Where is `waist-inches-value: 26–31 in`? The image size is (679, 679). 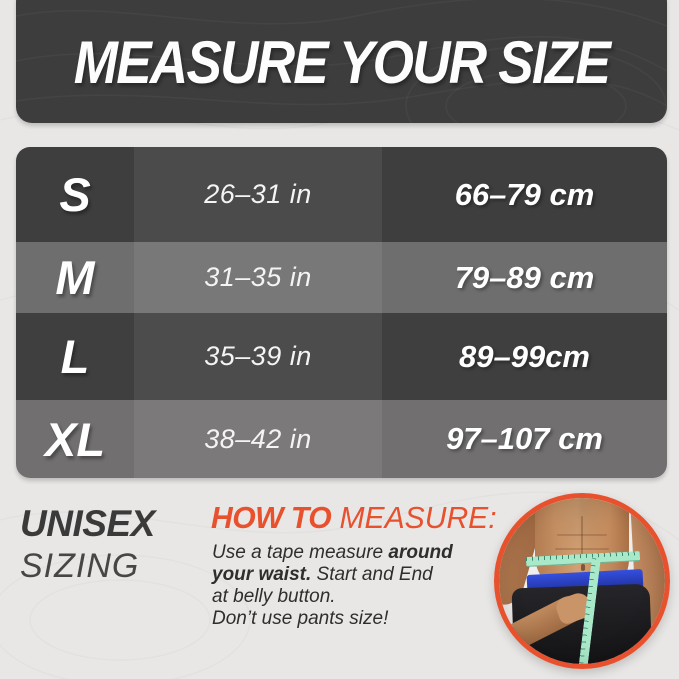 waist-inches-value: 26–31 in is located at coordinates (258, 194).